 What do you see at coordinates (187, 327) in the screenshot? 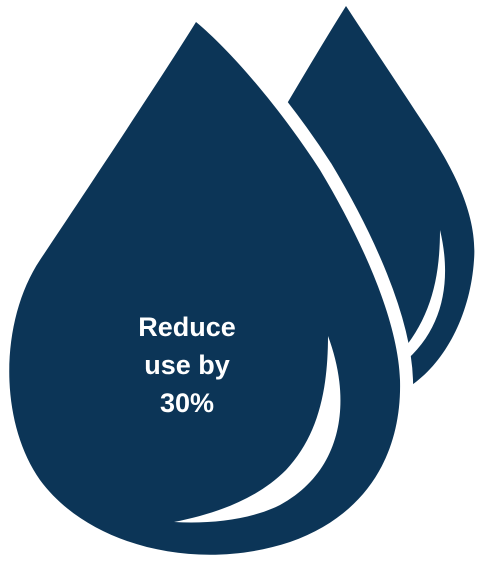
I see `label-line-1: Reduce` at bounding box center [187, 327].